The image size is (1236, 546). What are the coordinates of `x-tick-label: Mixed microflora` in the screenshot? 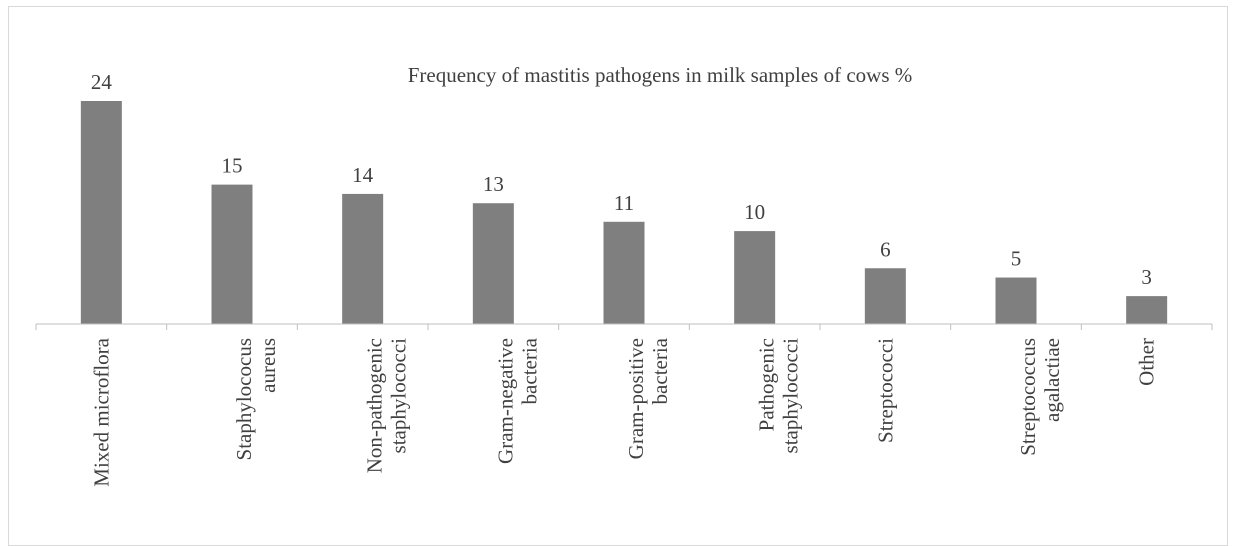 It's located at (101, 411).